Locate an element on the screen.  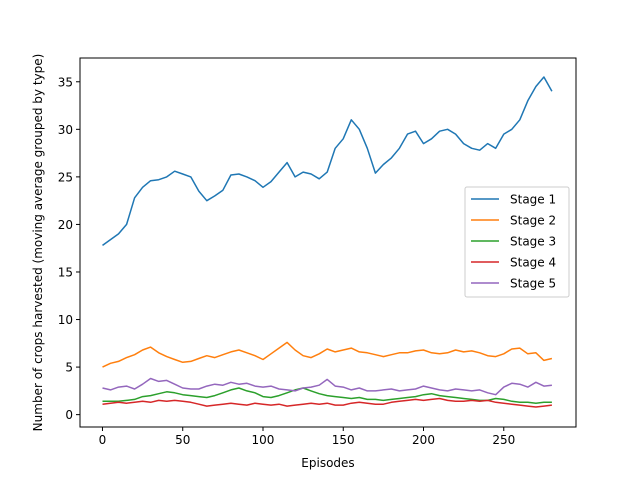
y-tick-label: 20 is located at coordinates (65, 225).